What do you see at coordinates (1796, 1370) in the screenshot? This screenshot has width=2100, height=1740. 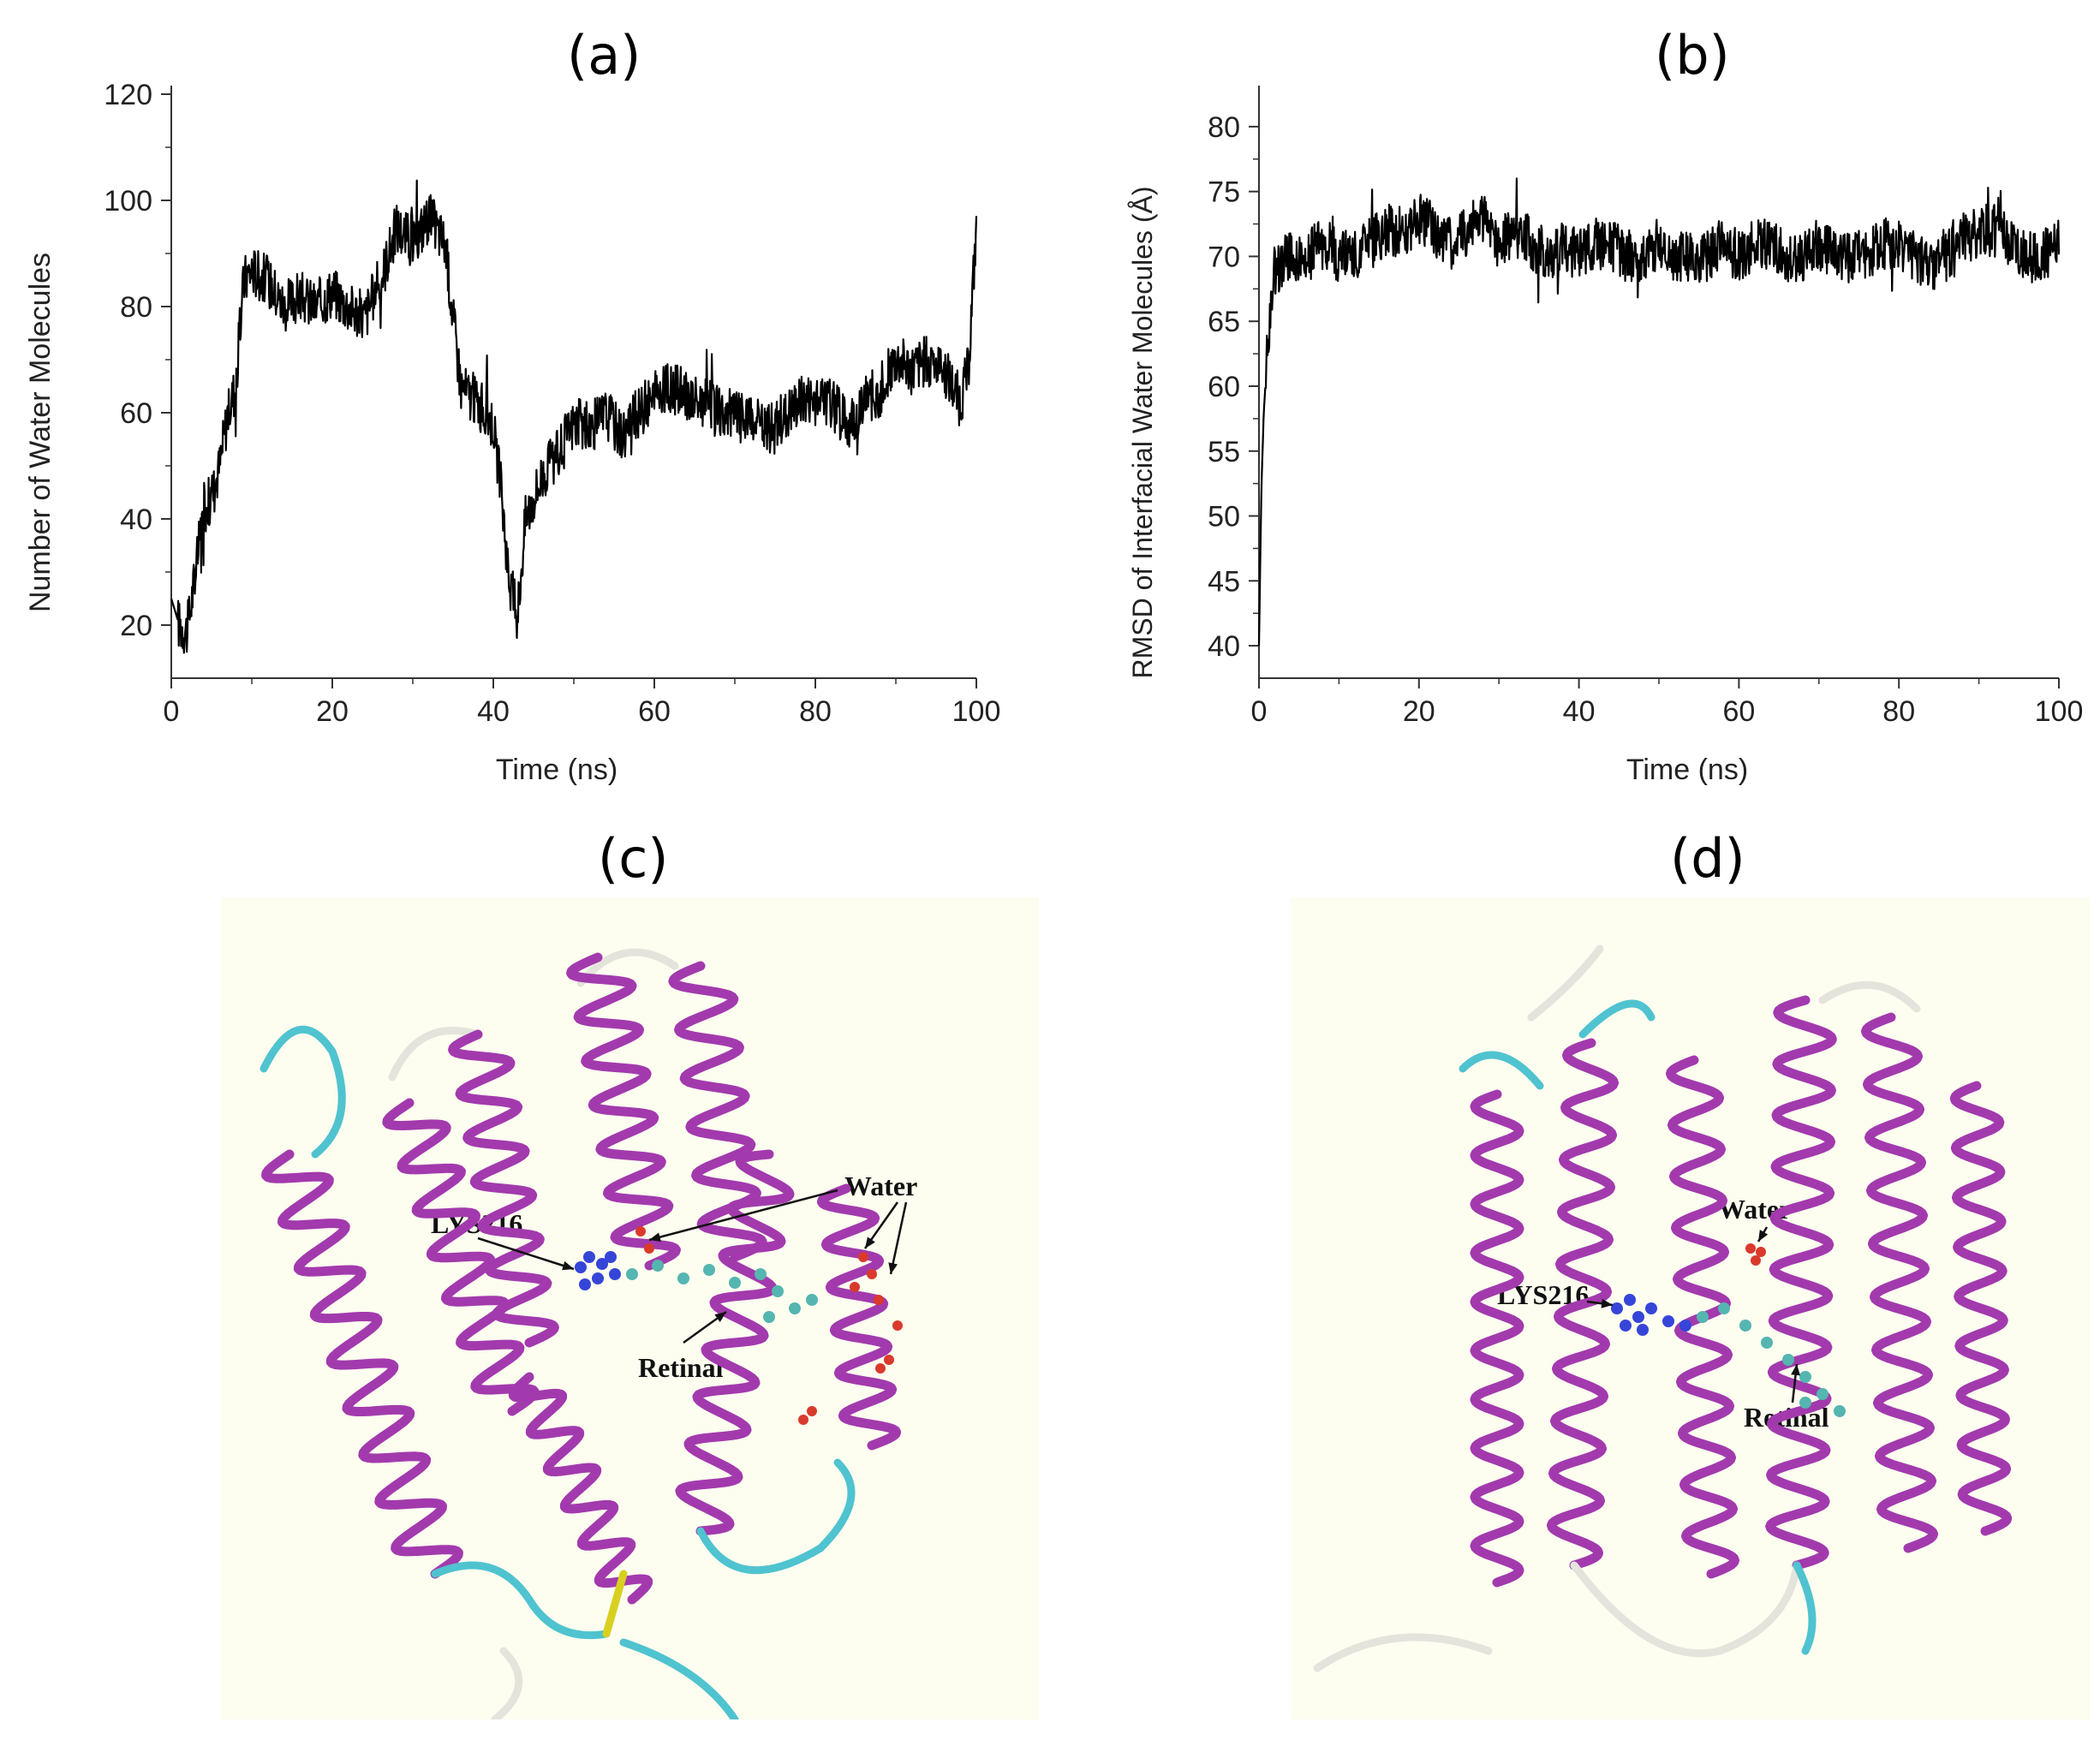 I see `mol-d-arrow-retinal-head` at bounding box center [1796, 1370].